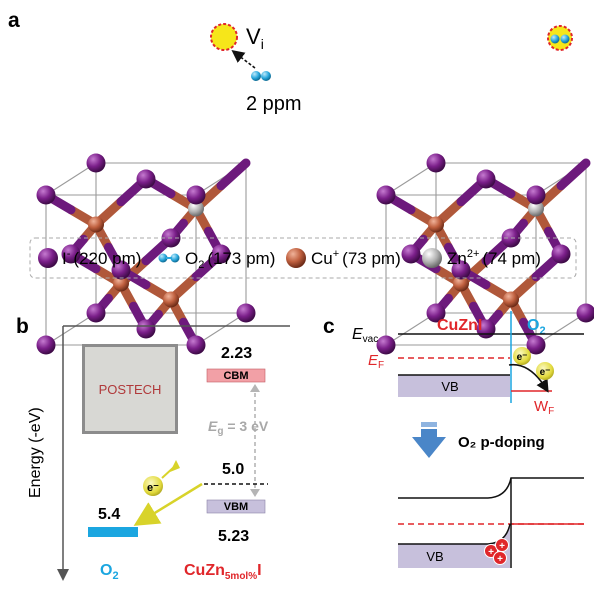  What do you see at coordinates (296, 258) in the screenshot?
I see `copper-icon` at bounding box center [296, 258].